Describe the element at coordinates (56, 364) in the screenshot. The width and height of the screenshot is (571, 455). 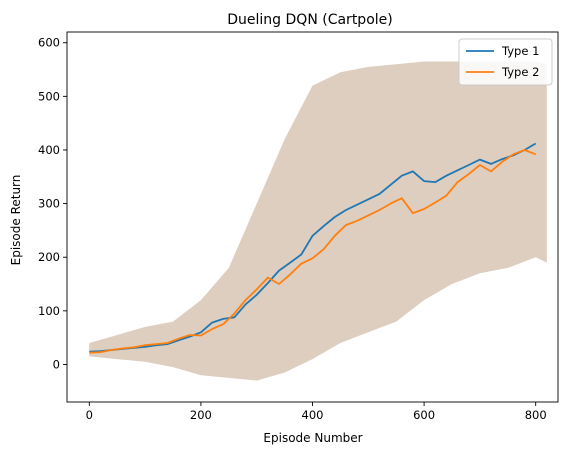
I see `y-tick-label: 0` at that location.